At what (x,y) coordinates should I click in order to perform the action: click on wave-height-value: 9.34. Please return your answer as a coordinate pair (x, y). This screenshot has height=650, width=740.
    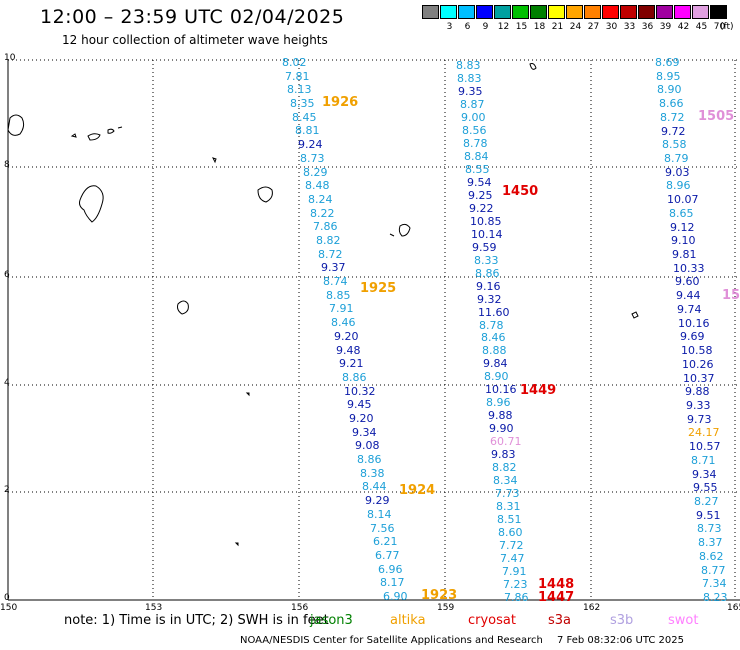
    Looking at the image, I should click on (364, 432).